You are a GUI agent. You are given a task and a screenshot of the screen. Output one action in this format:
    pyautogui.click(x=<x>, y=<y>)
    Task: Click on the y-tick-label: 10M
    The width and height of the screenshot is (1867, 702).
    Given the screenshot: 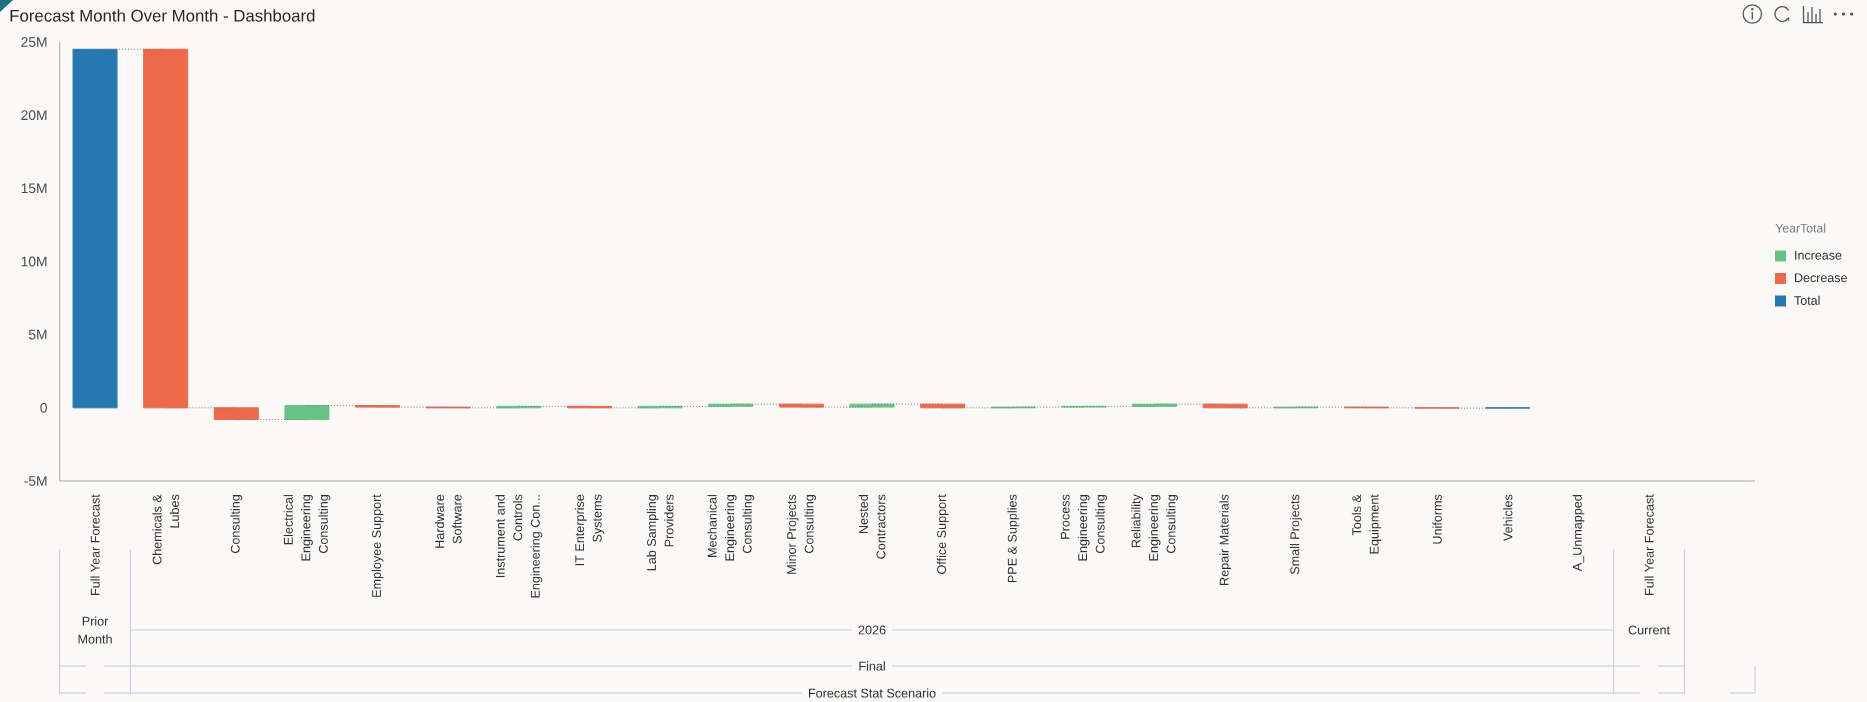 What is the action you would take?
    pyautogui.click(x=34, y=261)
    